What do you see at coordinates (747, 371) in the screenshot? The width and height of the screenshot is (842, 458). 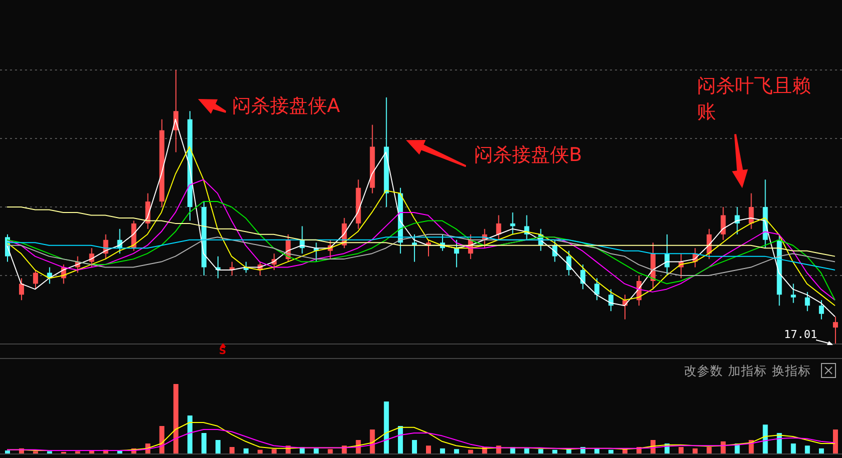 I see `text: 加指标` at bounding box center [747, 371].